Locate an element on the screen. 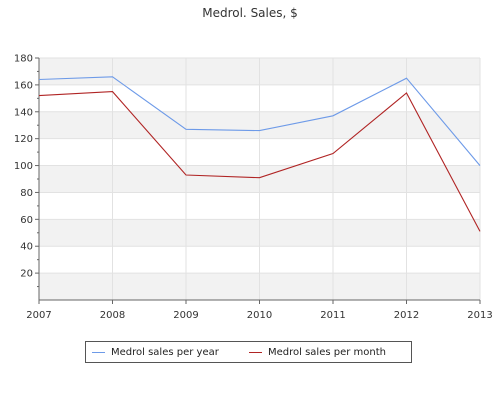 This screenshot has height=400, width=500. x-tick-label: 2009 is located at coordinates (185, 315).